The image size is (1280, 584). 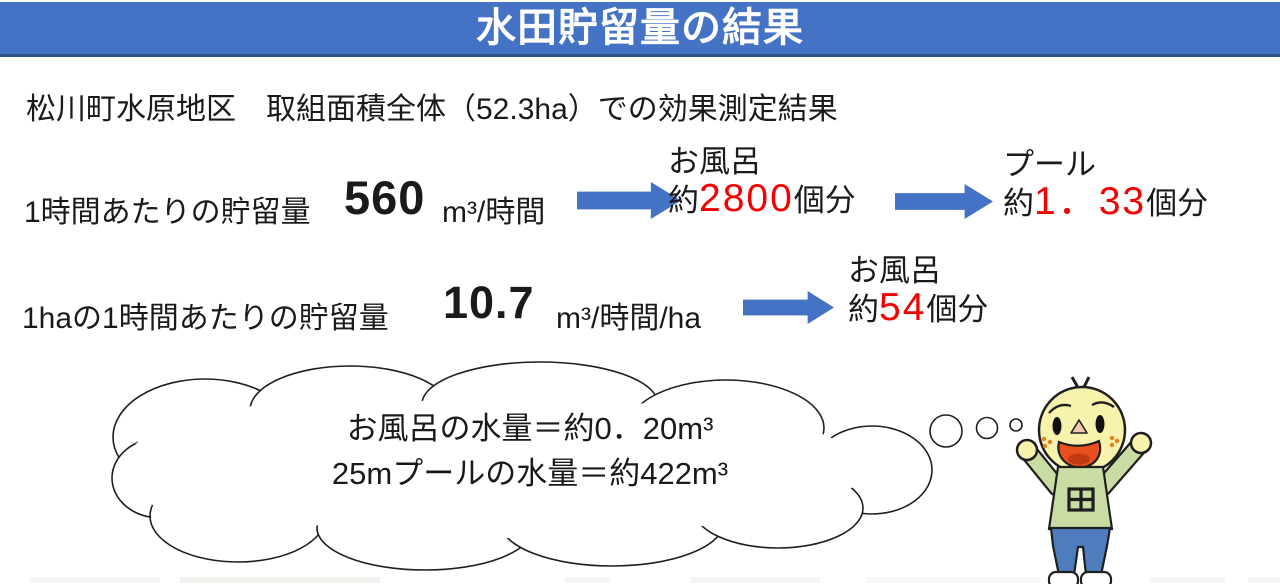 I want to click on conversion-amount: 1．33, so click(x=1090, y=201).